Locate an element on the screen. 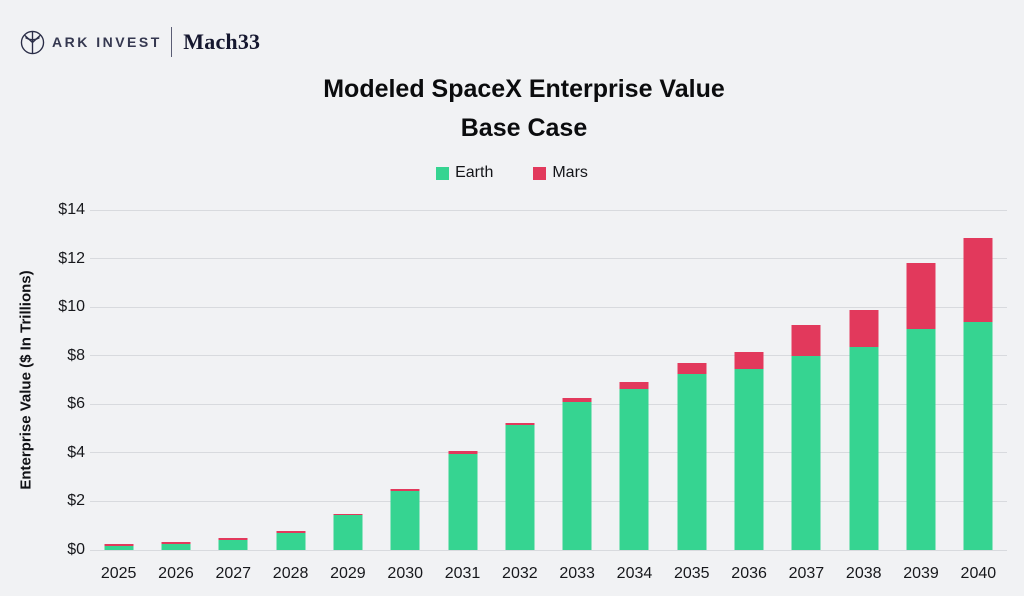 The height and width of the screenshot is (596, 1024). bar-group-2034 is located at coordinates (634, 380).